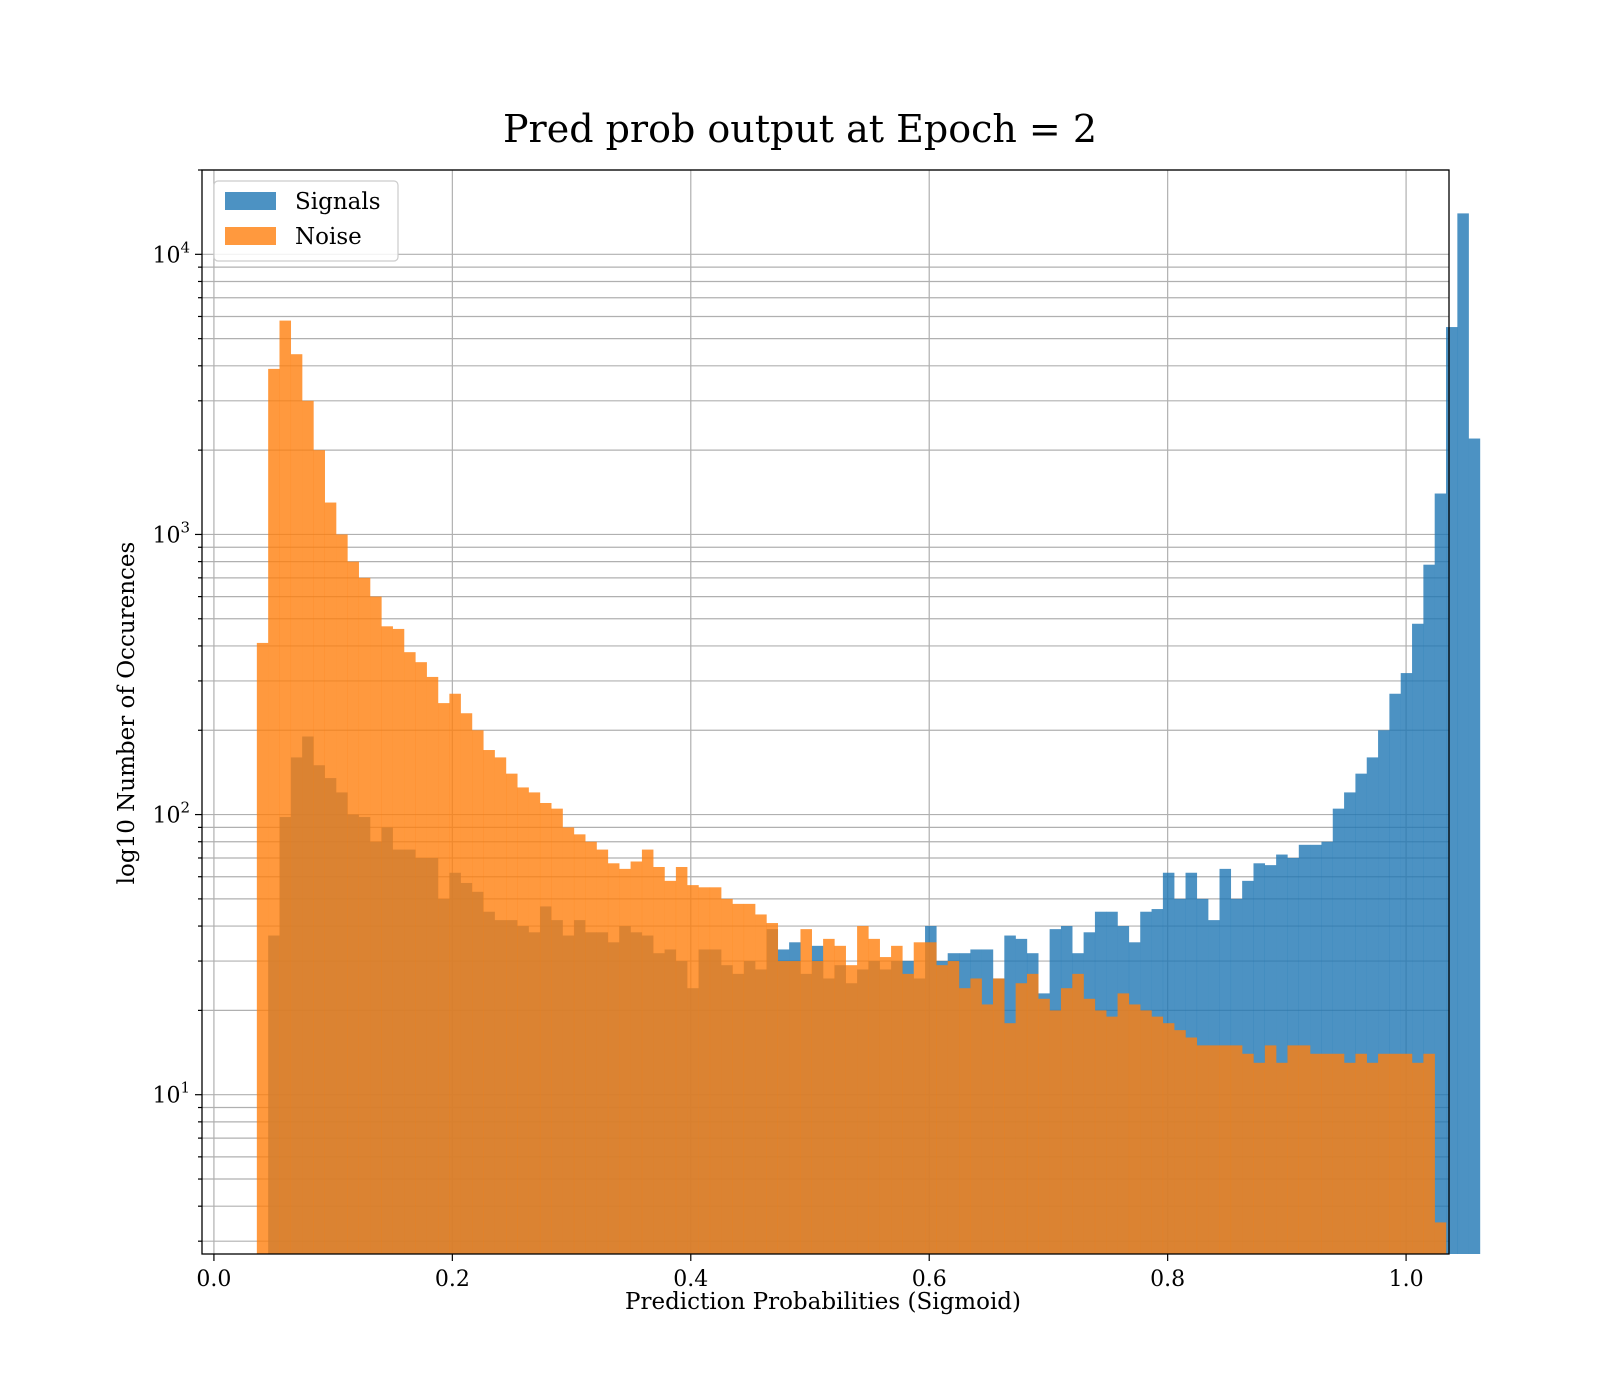 This screenshot has height=1400, width=1600. Describe the element at coordinates (823, 1302) in the screenshot. I see `x-axis-label: Prediction Probabilities (Sigmoid)` at that location.